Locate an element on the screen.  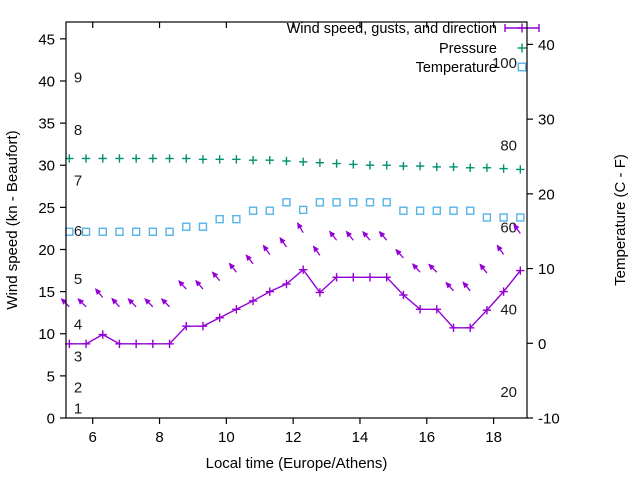
fahrenheit-label: 20 is located at coordinates (508, 392).